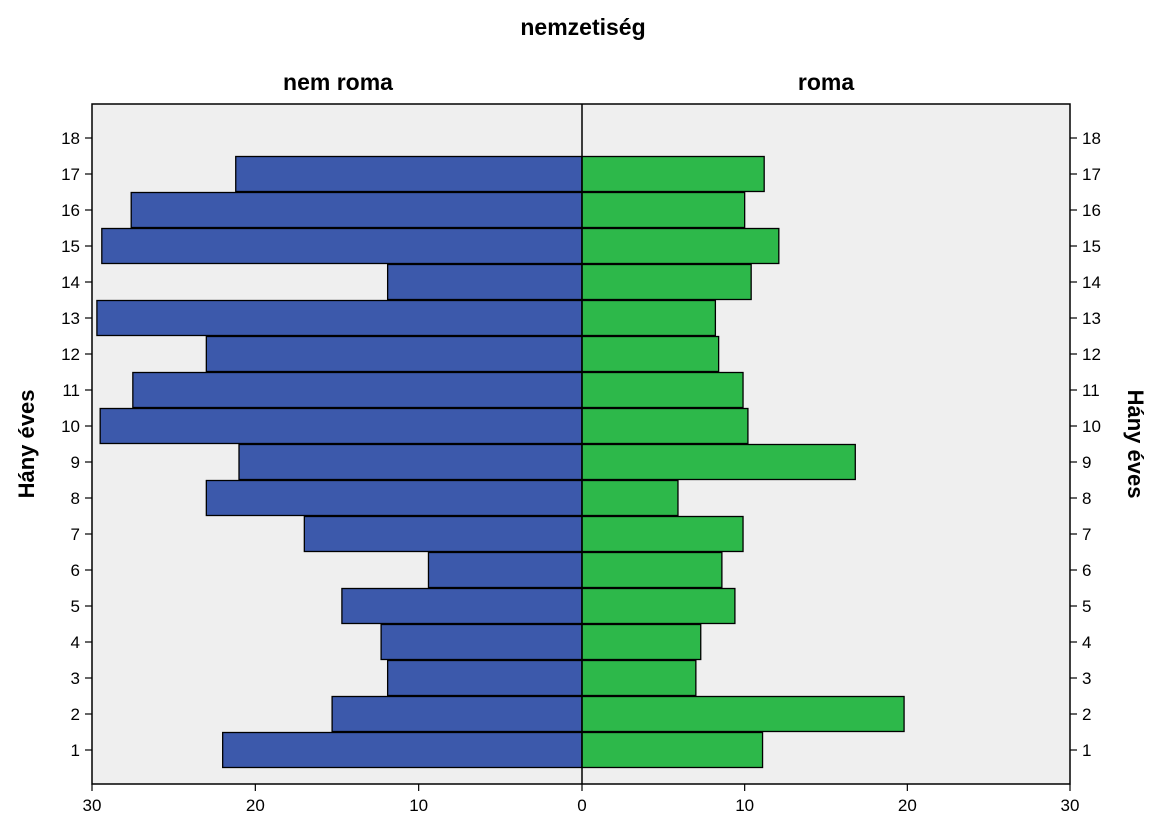 The width and height of the screenshot is (1152, 825). What do you see at coordinates (1091, 390) in the screenshot?
I see `y-tick-label-right-11: 11` at bounding box center [1091, 390].